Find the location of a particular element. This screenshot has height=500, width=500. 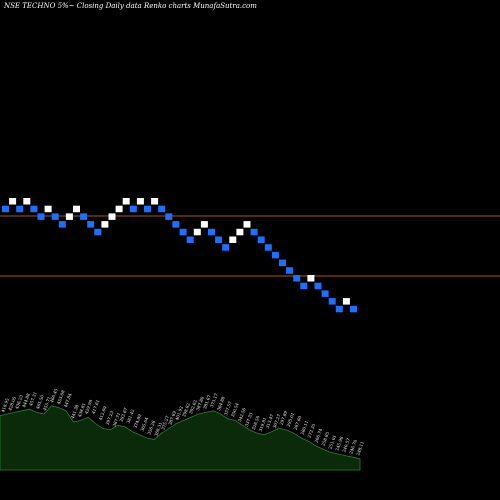

brick-price-label: 240.57 is located at coordinates (346, 445).